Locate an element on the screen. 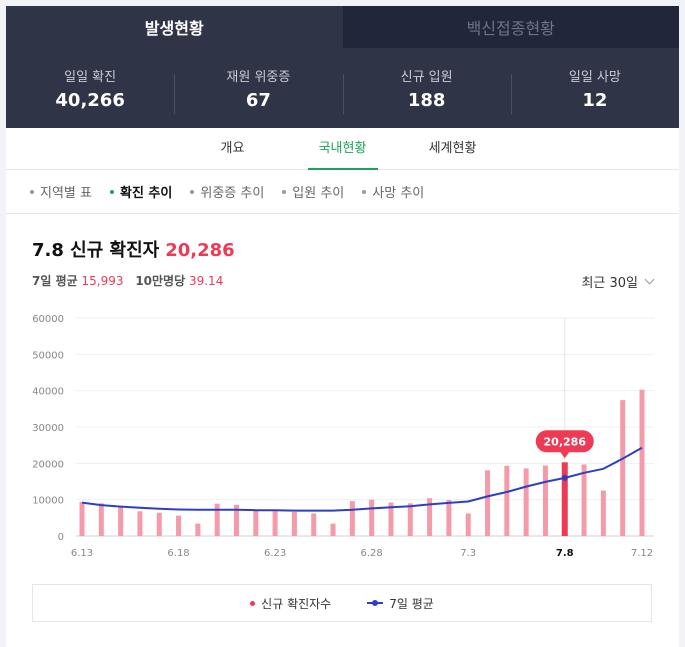  chart-title-value: 20,286 is located at coordinates (200, 250).